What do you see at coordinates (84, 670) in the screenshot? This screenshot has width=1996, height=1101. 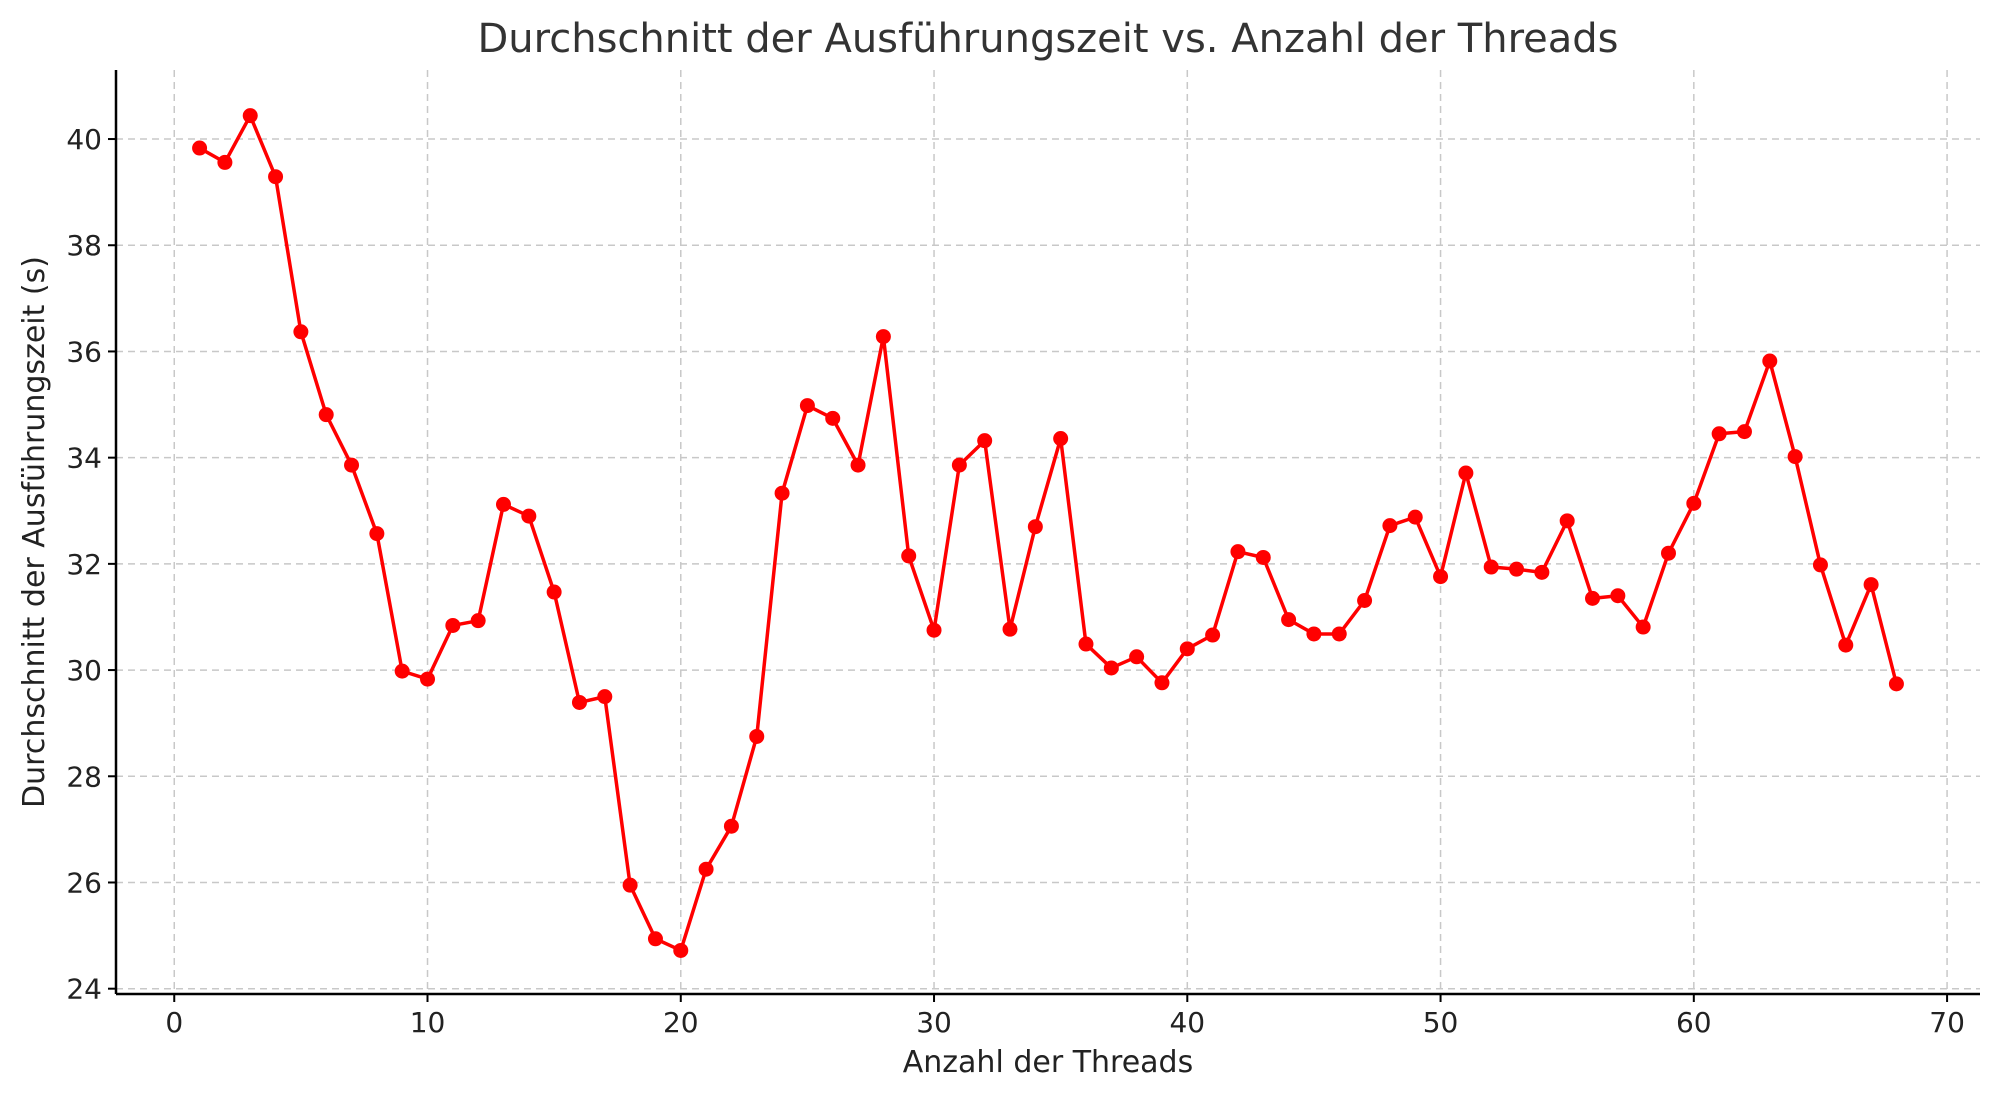 I see `y-tick-label: 30` at bounding box center [84, 670].